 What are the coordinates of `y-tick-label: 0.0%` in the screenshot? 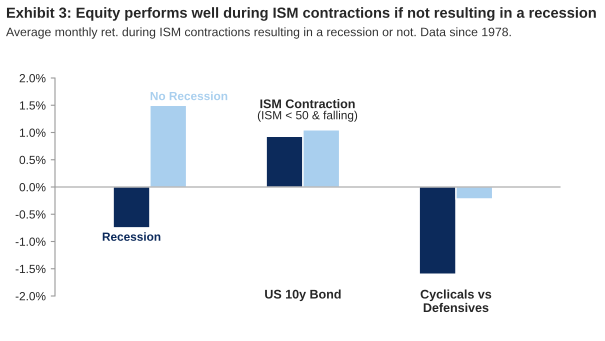 It's located at (33, 187).